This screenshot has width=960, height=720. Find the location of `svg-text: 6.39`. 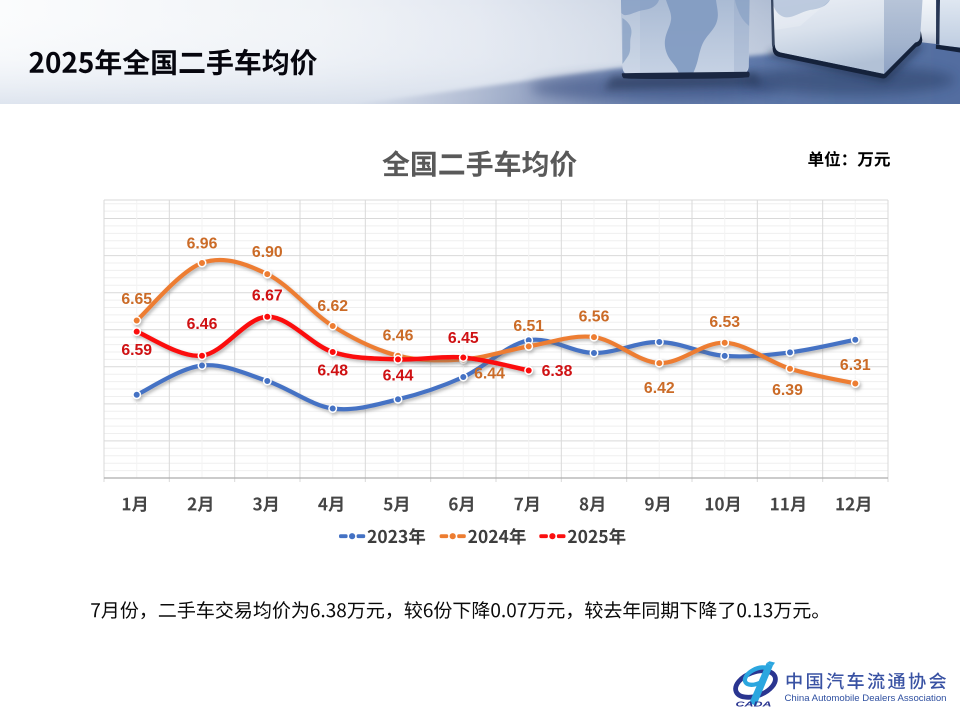

svg-text: 6.39 is located at coordinates (787, 390).